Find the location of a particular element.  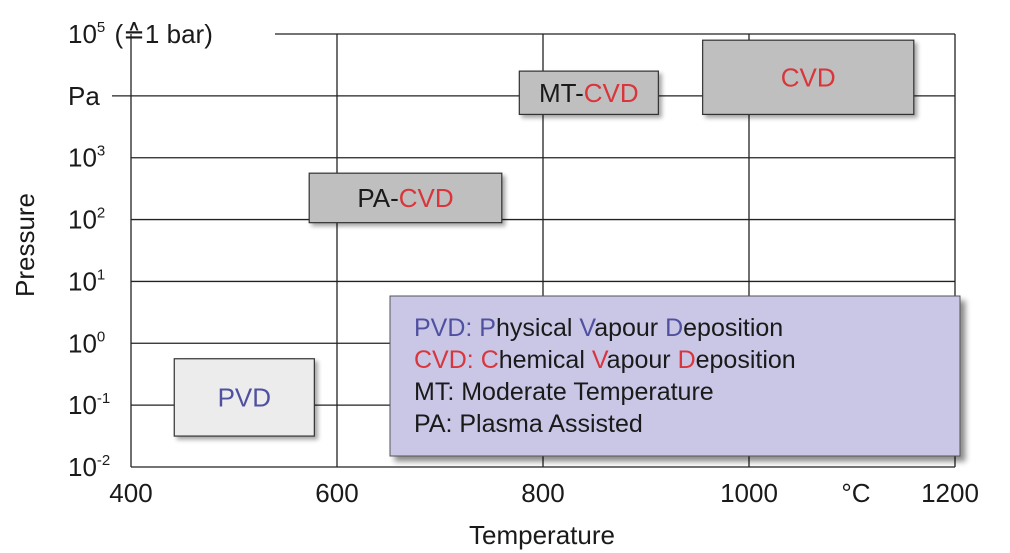

region-pa-cvd: PA-CVD is located at coordinates (405, 198).